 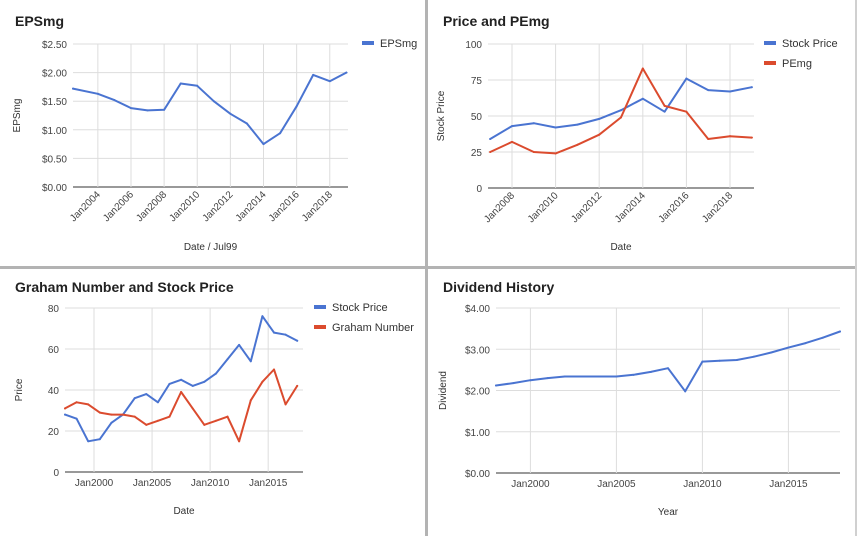 What do you see at coordinates (54, 432) in the screenshot?
I see `y-tick-label: 20` at bounding box center [54, 432].